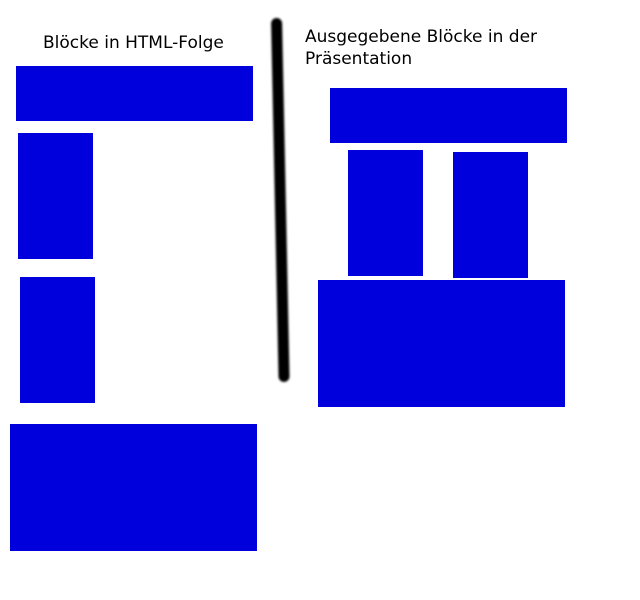 This screenshot has height=600, width=640. I want to click on right-panel-title-line-1: Ausgegebene Blöcke in der, so click(421, 37).